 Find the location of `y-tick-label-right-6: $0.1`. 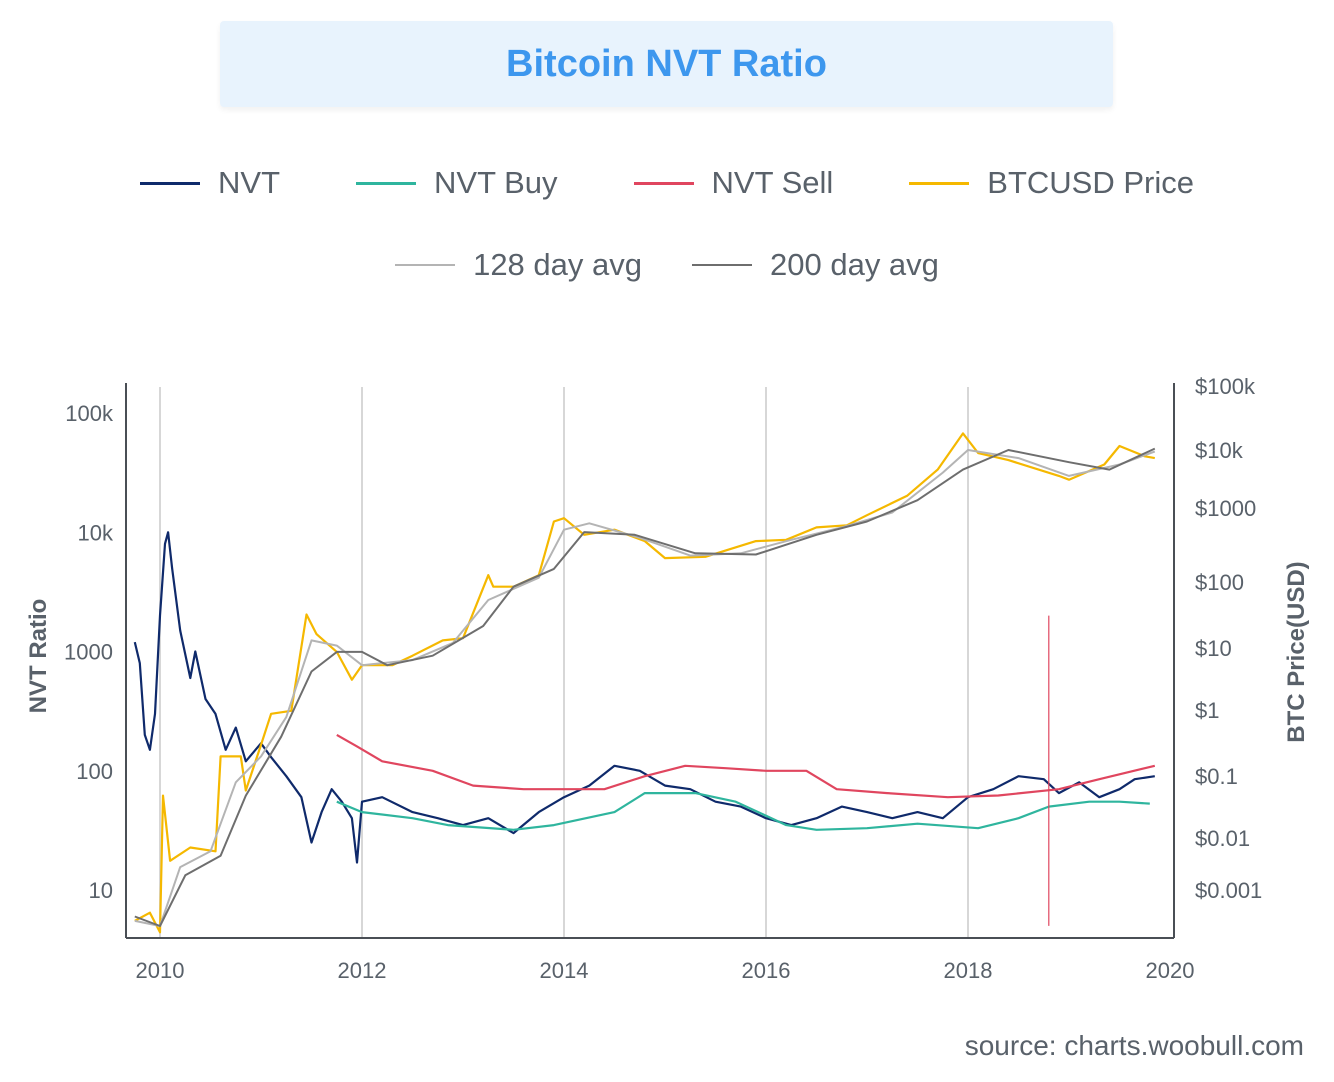

y-tick-label-right-6: $0.1 is located at coordinates (1216, 776).